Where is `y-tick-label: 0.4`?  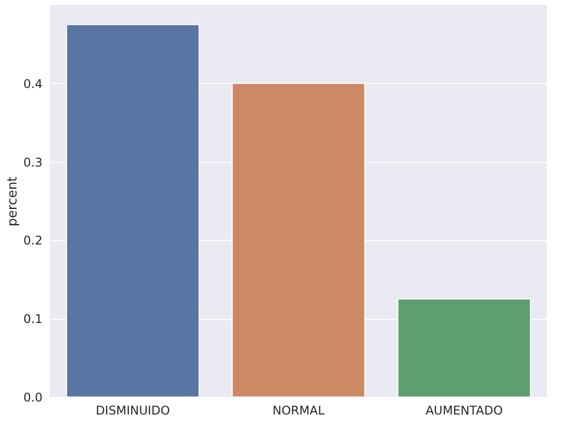 y-tick-label: 0.4 is located at coordinates (32, 83).